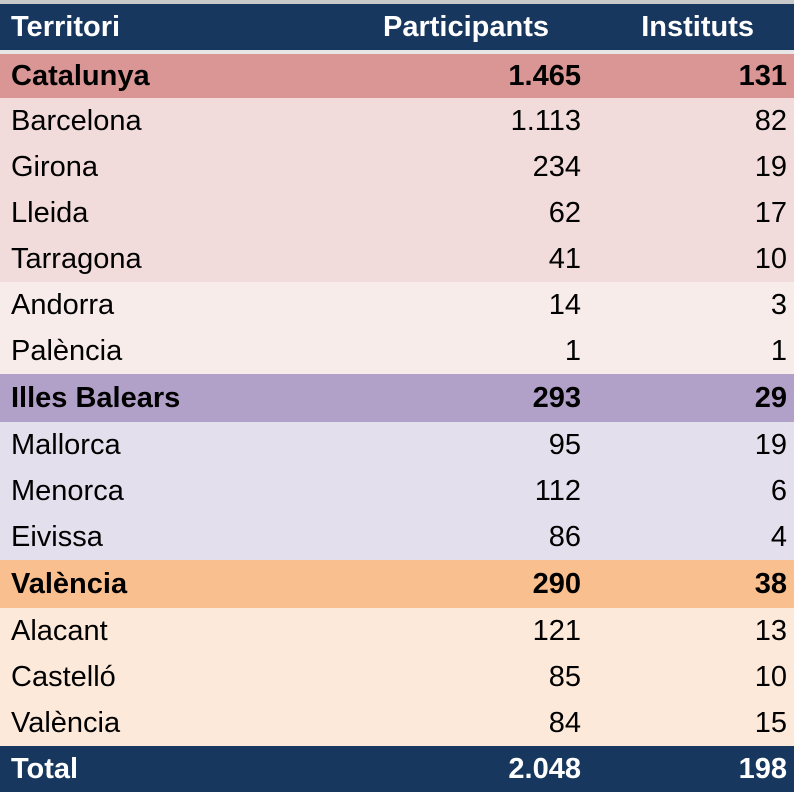 This screenshot has height=797, width=794. Describe the element at coordinates (564, 304) in the screenshot. I see `participants-value: 14` at that location.